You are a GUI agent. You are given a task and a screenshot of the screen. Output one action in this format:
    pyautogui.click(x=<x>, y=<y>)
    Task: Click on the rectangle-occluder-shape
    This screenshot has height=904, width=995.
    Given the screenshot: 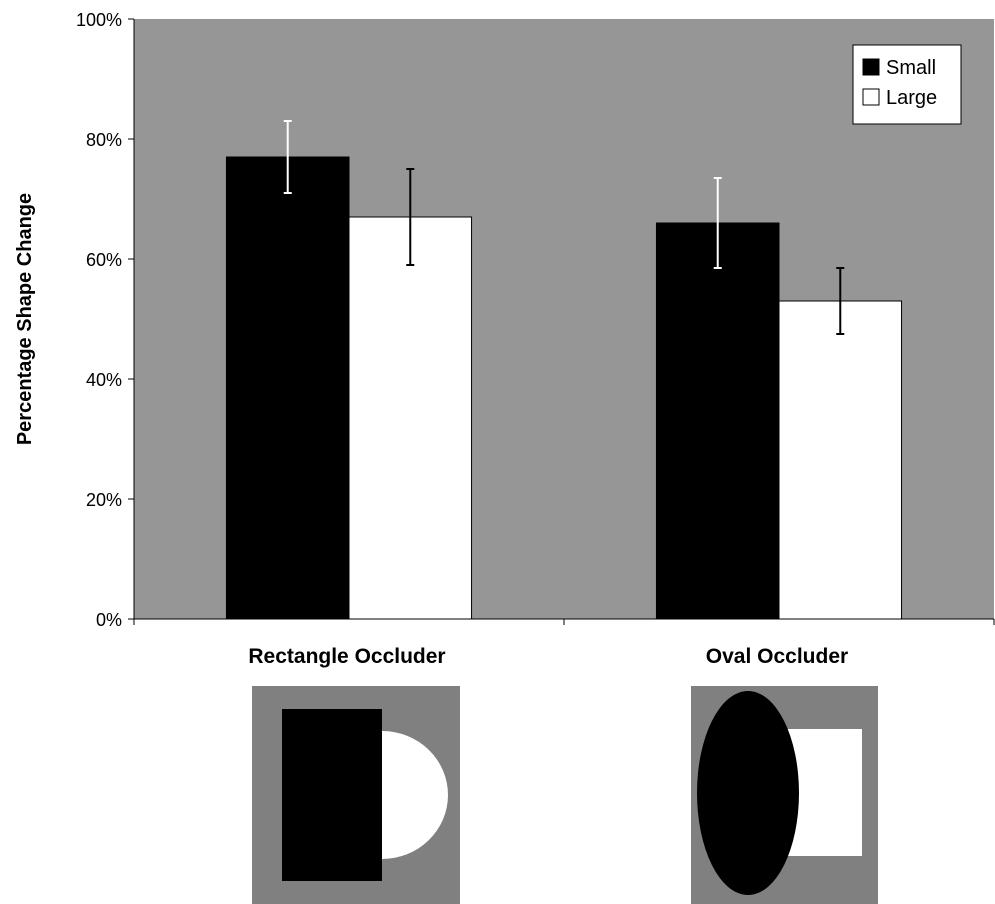 What is the action you would take?
    pyautogui.click(x=332, y=795)
    